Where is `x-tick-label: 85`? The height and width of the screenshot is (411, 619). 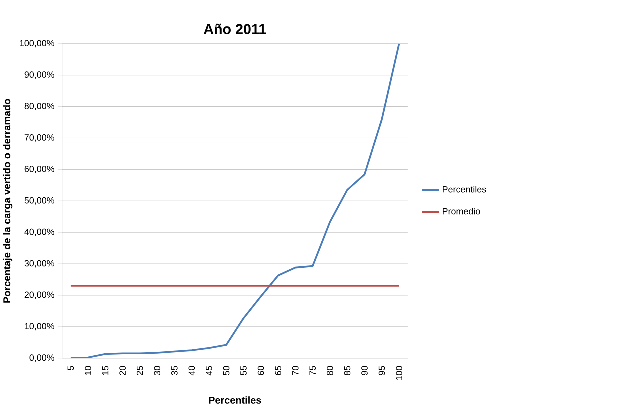 x-tick-label: 85 is located at coordinates (347, 371).